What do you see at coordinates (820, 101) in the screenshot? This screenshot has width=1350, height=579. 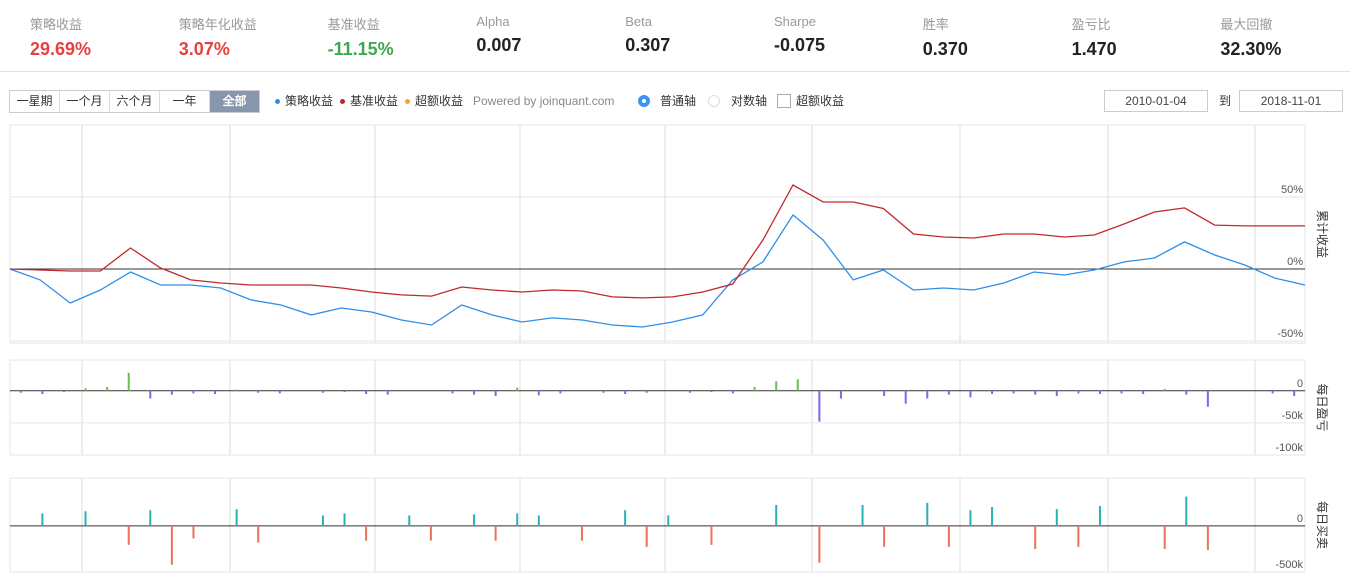 I see `checkbox-label: 超额收益` at bounding box center [820, 101].